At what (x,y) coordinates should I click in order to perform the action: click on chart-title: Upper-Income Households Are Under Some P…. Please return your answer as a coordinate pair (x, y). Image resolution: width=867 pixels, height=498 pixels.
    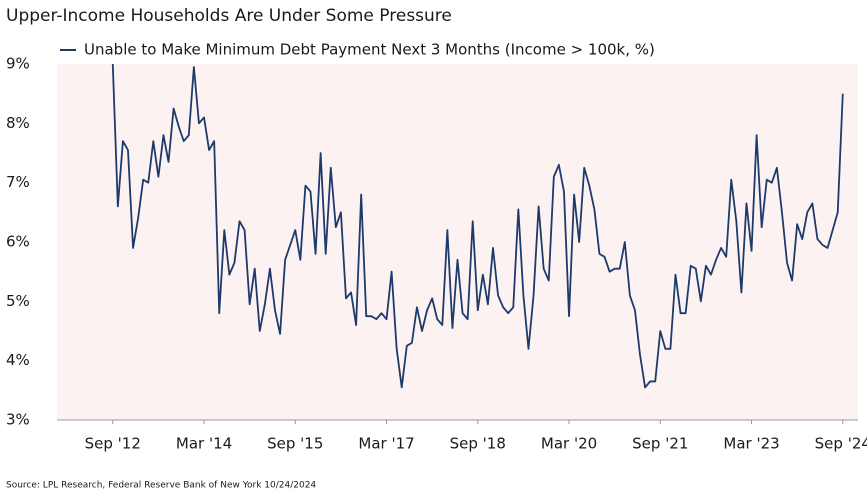
    Looking at the image, I should click on (229, 16).